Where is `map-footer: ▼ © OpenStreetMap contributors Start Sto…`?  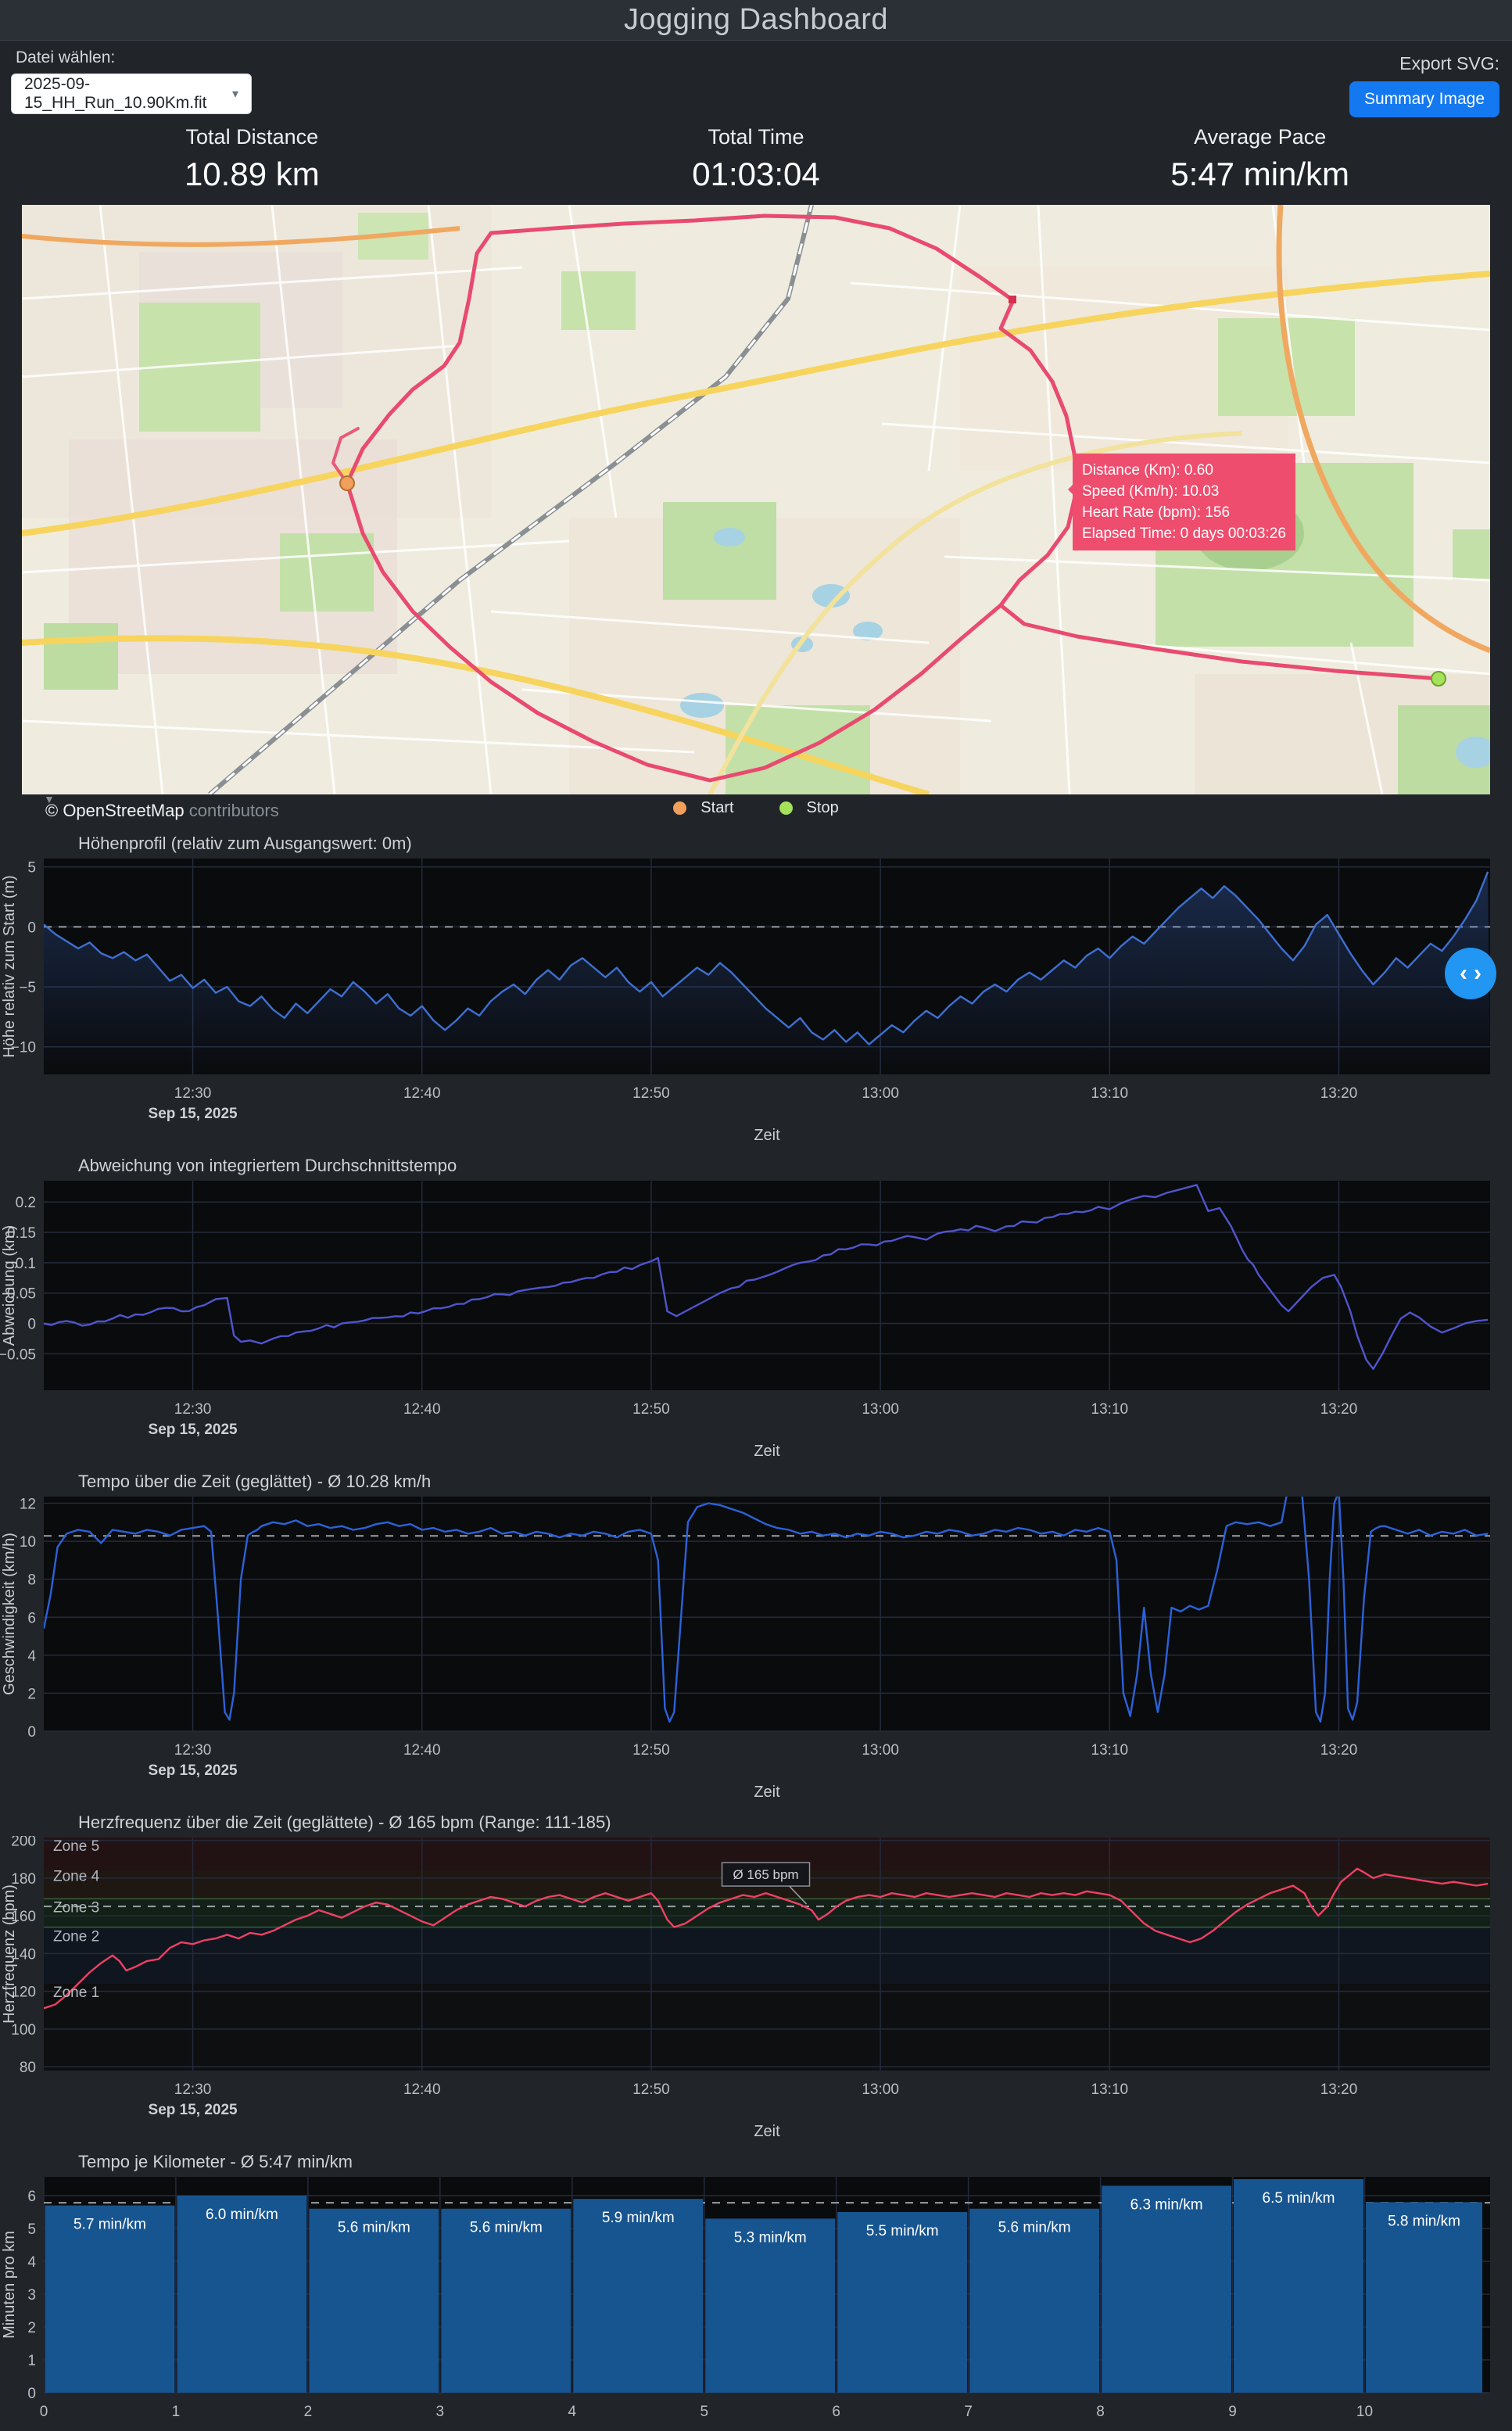 map-footer: ▼ © OpenStreetMap contributors Start Sto… is located at coordinates (756, 808).